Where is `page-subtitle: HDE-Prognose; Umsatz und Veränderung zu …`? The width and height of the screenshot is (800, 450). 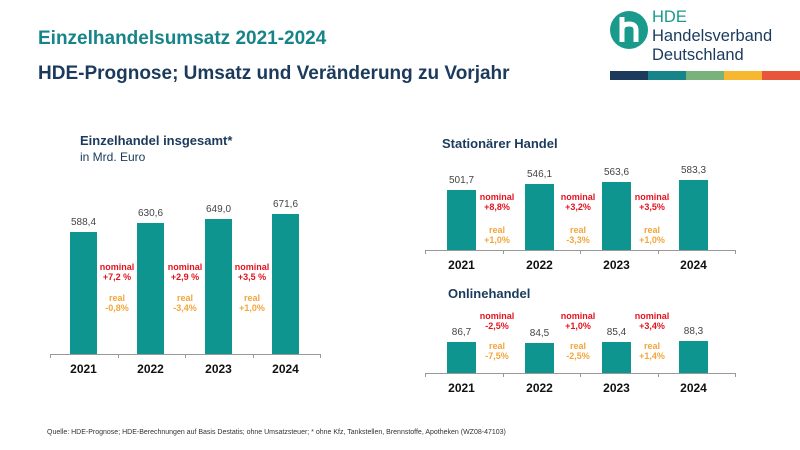 page-subtitle: HDE-Prognose; Umsatz und Veränderung zu … is located at coordinates (274, 73).